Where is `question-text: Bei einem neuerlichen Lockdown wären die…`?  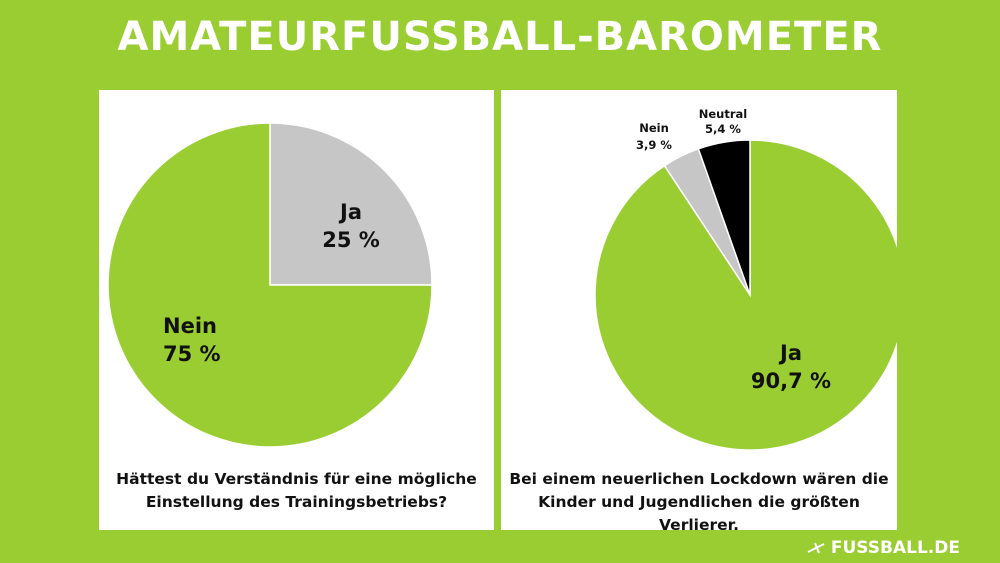 question-text: Bei einem neuerlichen Lockdown wären die… is located at coordinates (699, 502).